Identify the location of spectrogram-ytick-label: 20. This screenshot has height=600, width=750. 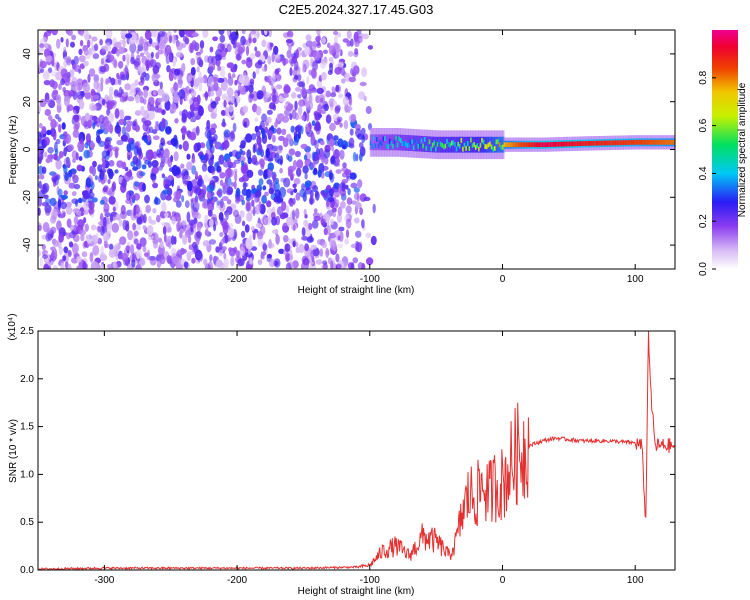
(27, 102).